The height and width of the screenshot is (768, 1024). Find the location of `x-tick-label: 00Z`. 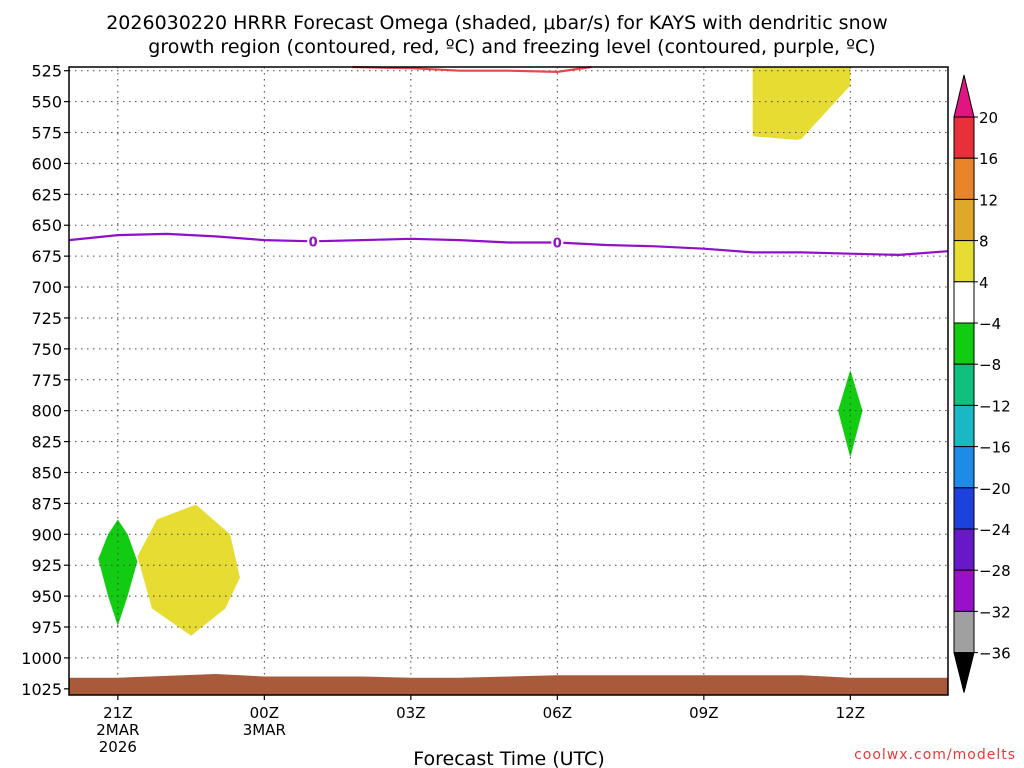

x-tick-label: 00Z is located at coordinates (264, 713).